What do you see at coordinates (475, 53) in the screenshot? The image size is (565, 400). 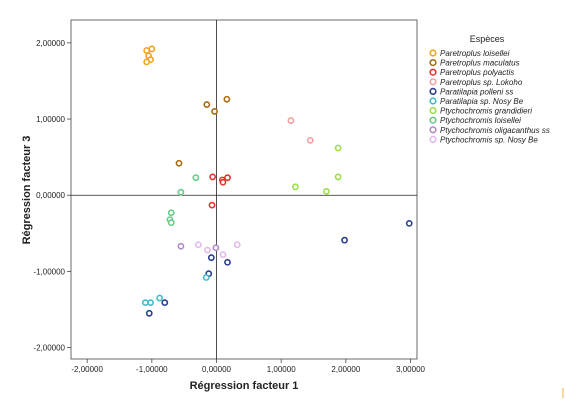 I see `legend-label: Paretroplus loisellei` at bounding box center [475, 53].